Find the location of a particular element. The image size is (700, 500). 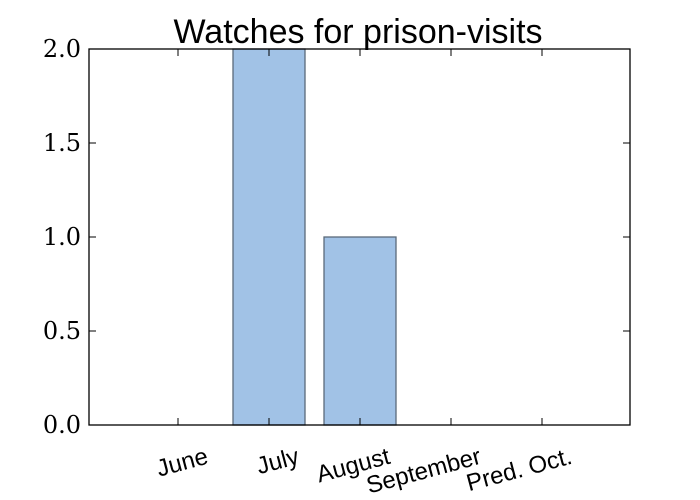

y-tick-label: 0.0 is located at coordinates (62, 425).